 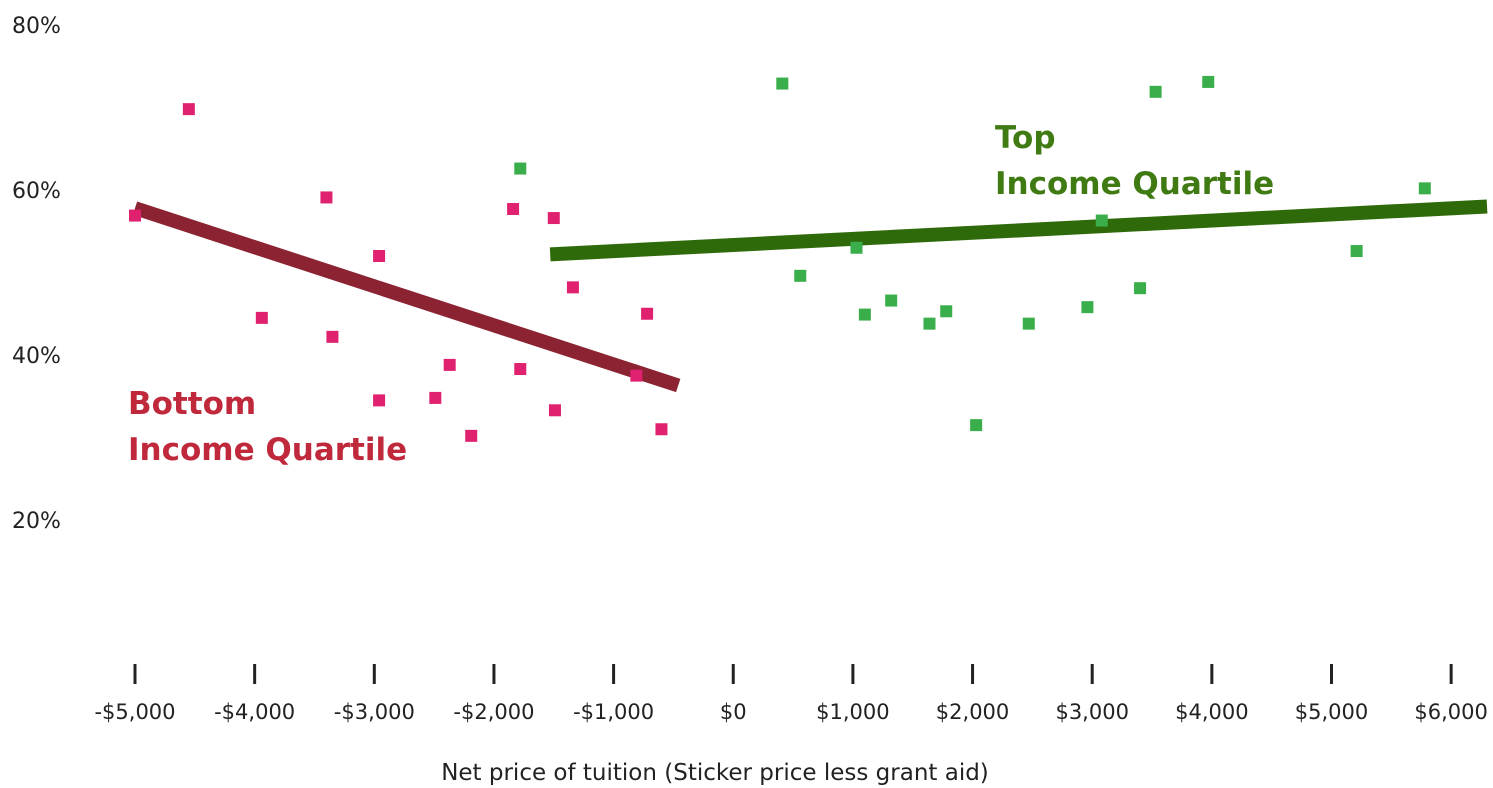 I want to click on y-tick-label: 60%, so click(x=36, y=191).